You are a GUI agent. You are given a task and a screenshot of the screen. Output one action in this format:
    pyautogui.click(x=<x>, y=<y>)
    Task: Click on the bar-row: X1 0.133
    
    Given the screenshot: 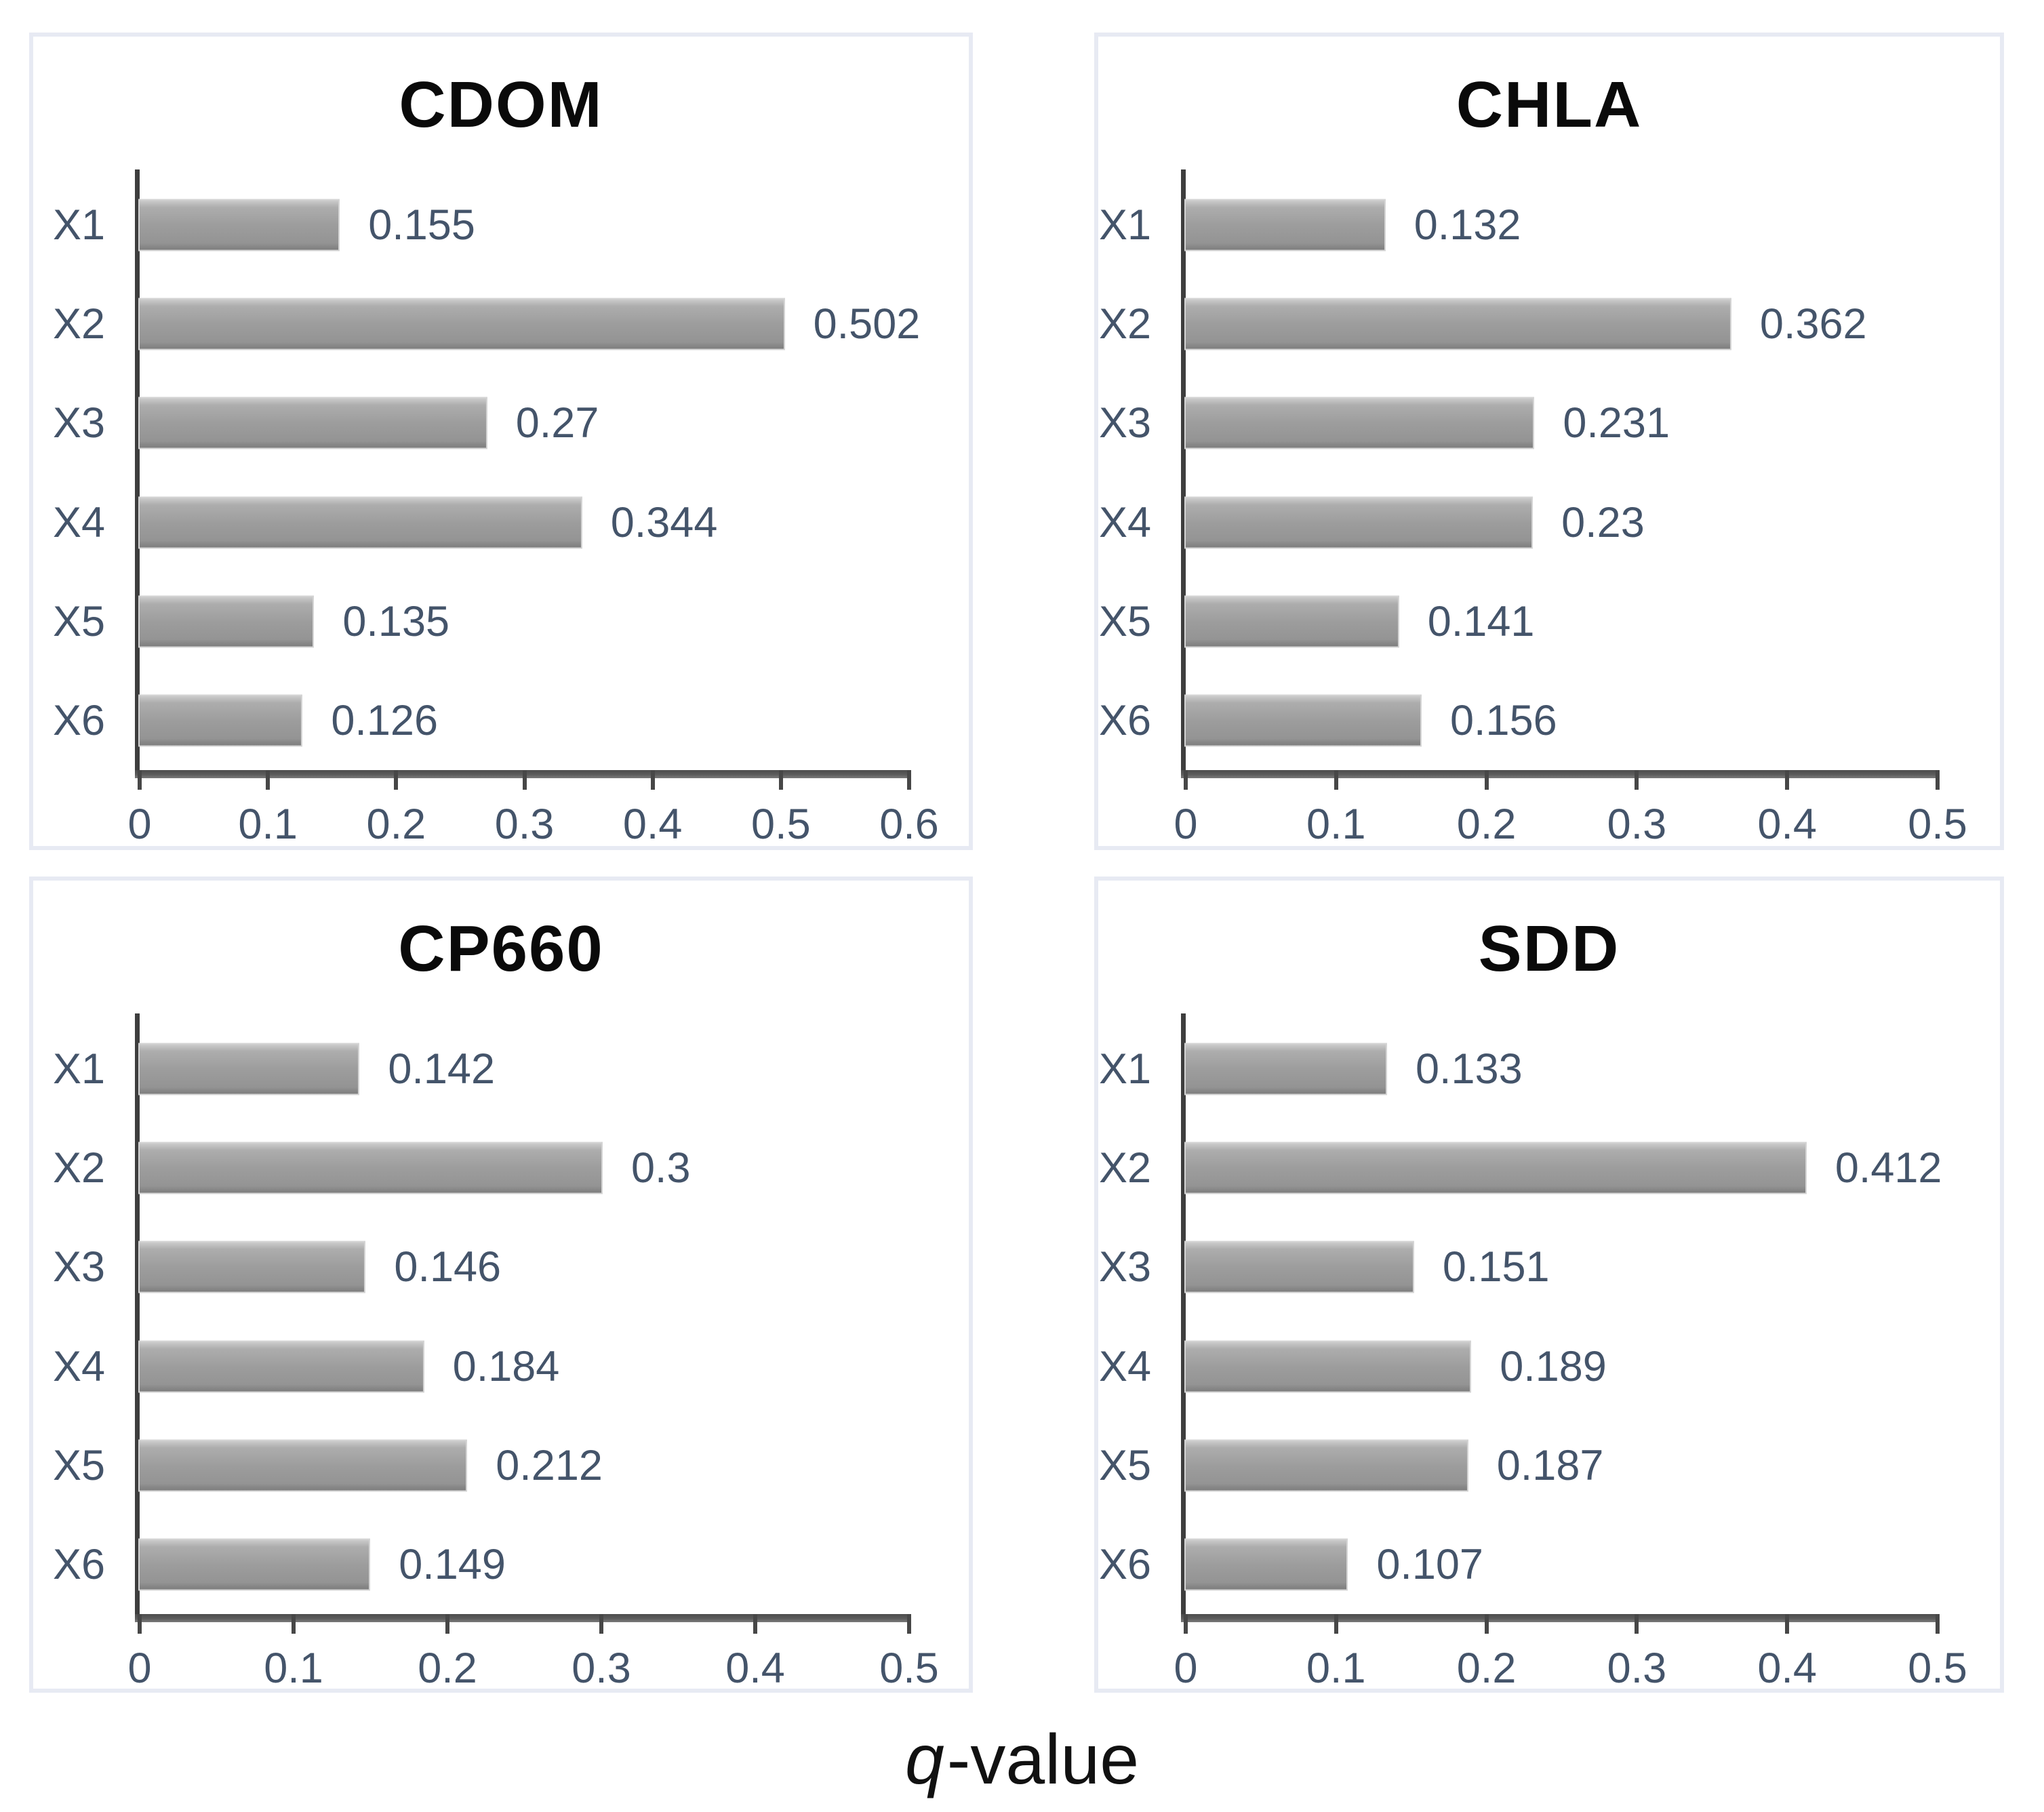 What is the action you would take?
    pyautogui.click(x=1518, y=1070)
    